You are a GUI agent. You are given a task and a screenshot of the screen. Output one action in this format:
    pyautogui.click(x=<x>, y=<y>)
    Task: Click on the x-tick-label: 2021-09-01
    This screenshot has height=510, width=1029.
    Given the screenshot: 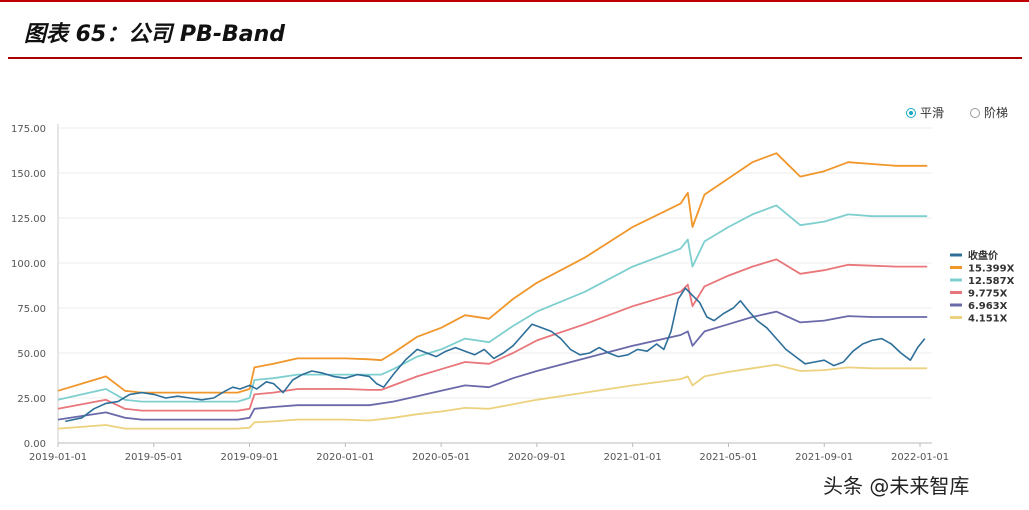 What is the action you would take?
    pyautogui.click(x=824, y=457)
    